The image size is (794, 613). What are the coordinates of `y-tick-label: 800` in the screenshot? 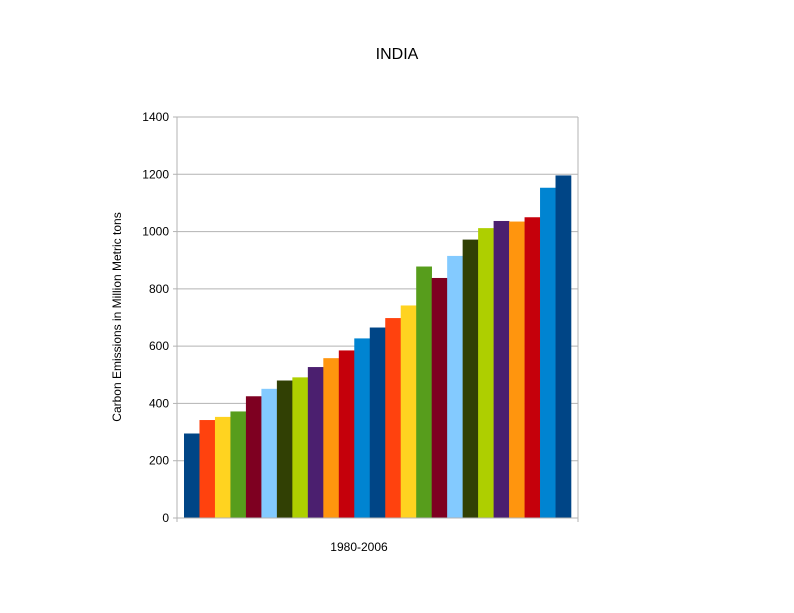 It's located at (159, 289).